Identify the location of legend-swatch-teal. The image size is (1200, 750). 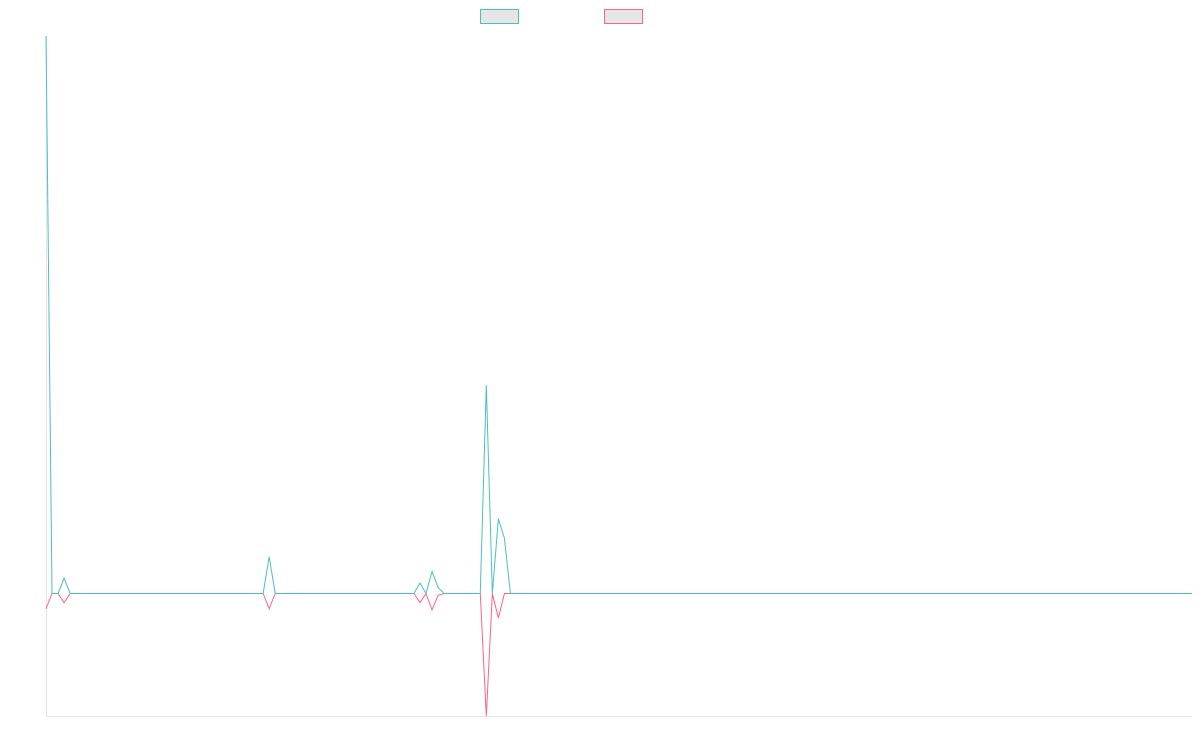
(499, 16).